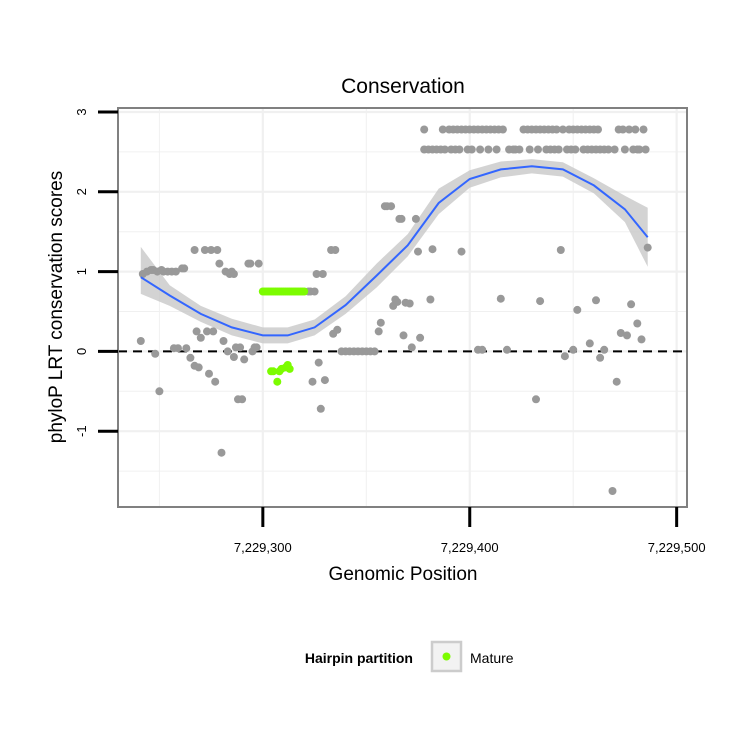 The width and height of the screenshot is (750, 755). What do you see at coordinates (277, 381) in the screenshot?
I see `data-point-mature` at bounding box center [277, 381].